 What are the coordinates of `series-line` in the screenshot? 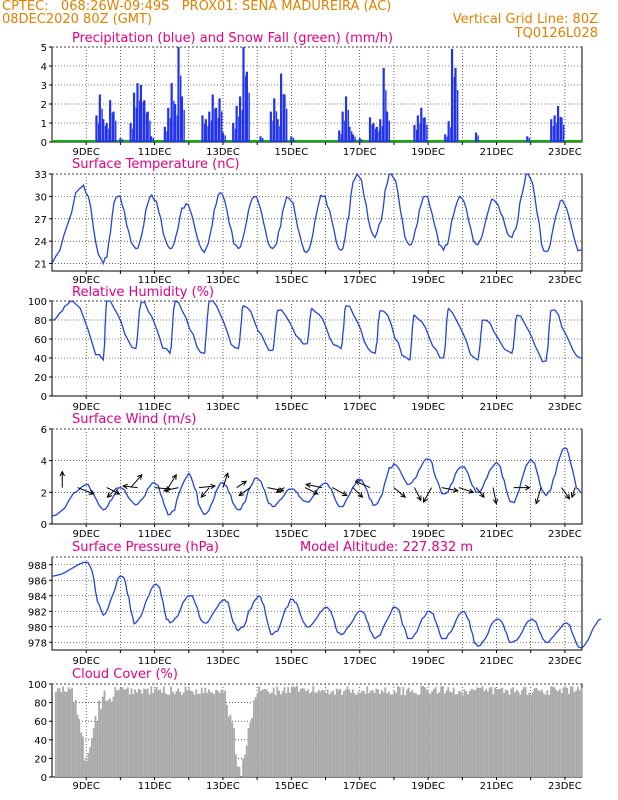 It's located at (316, 482).